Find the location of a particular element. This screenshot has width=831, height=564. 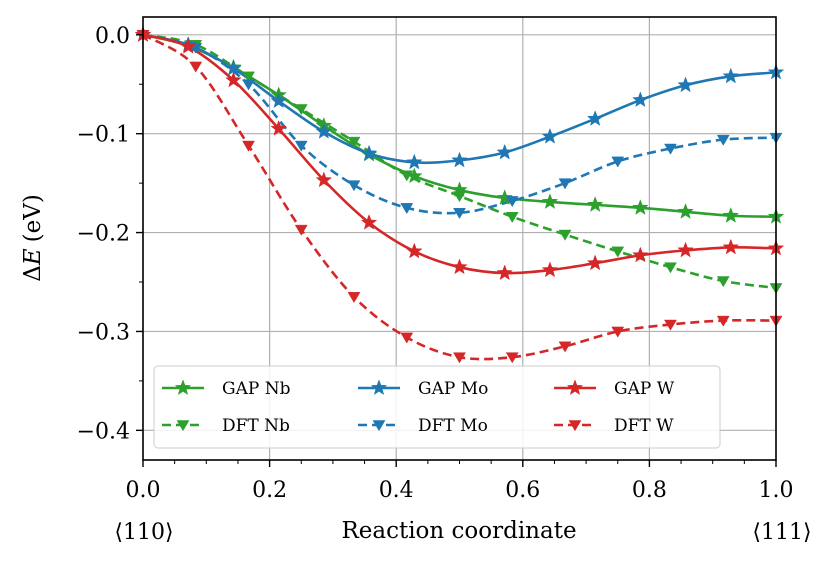

legend-item-gap-w: GAP W is located at coordinates (614, 389).